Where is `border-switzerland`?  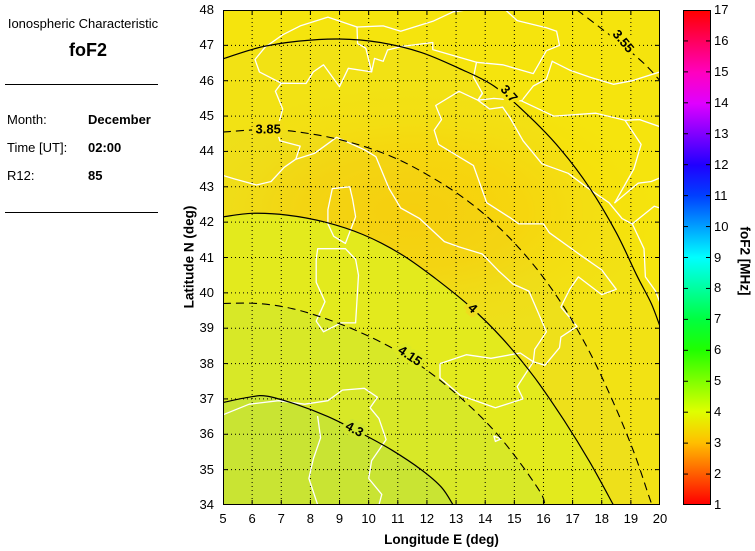 border-switzerland is located at coordinates (313, 50).